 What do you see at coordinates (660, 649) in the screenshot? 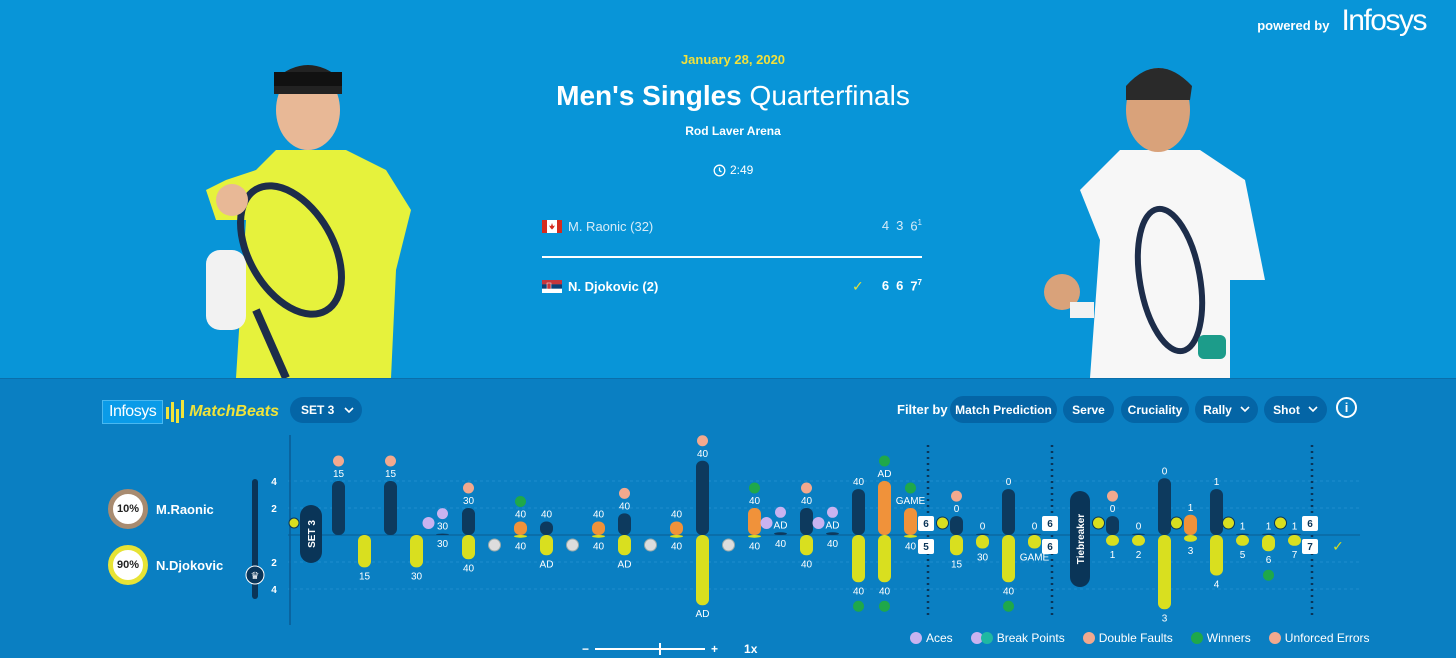
I see `zoom-slider-handle` at bounding box center [660, 649].